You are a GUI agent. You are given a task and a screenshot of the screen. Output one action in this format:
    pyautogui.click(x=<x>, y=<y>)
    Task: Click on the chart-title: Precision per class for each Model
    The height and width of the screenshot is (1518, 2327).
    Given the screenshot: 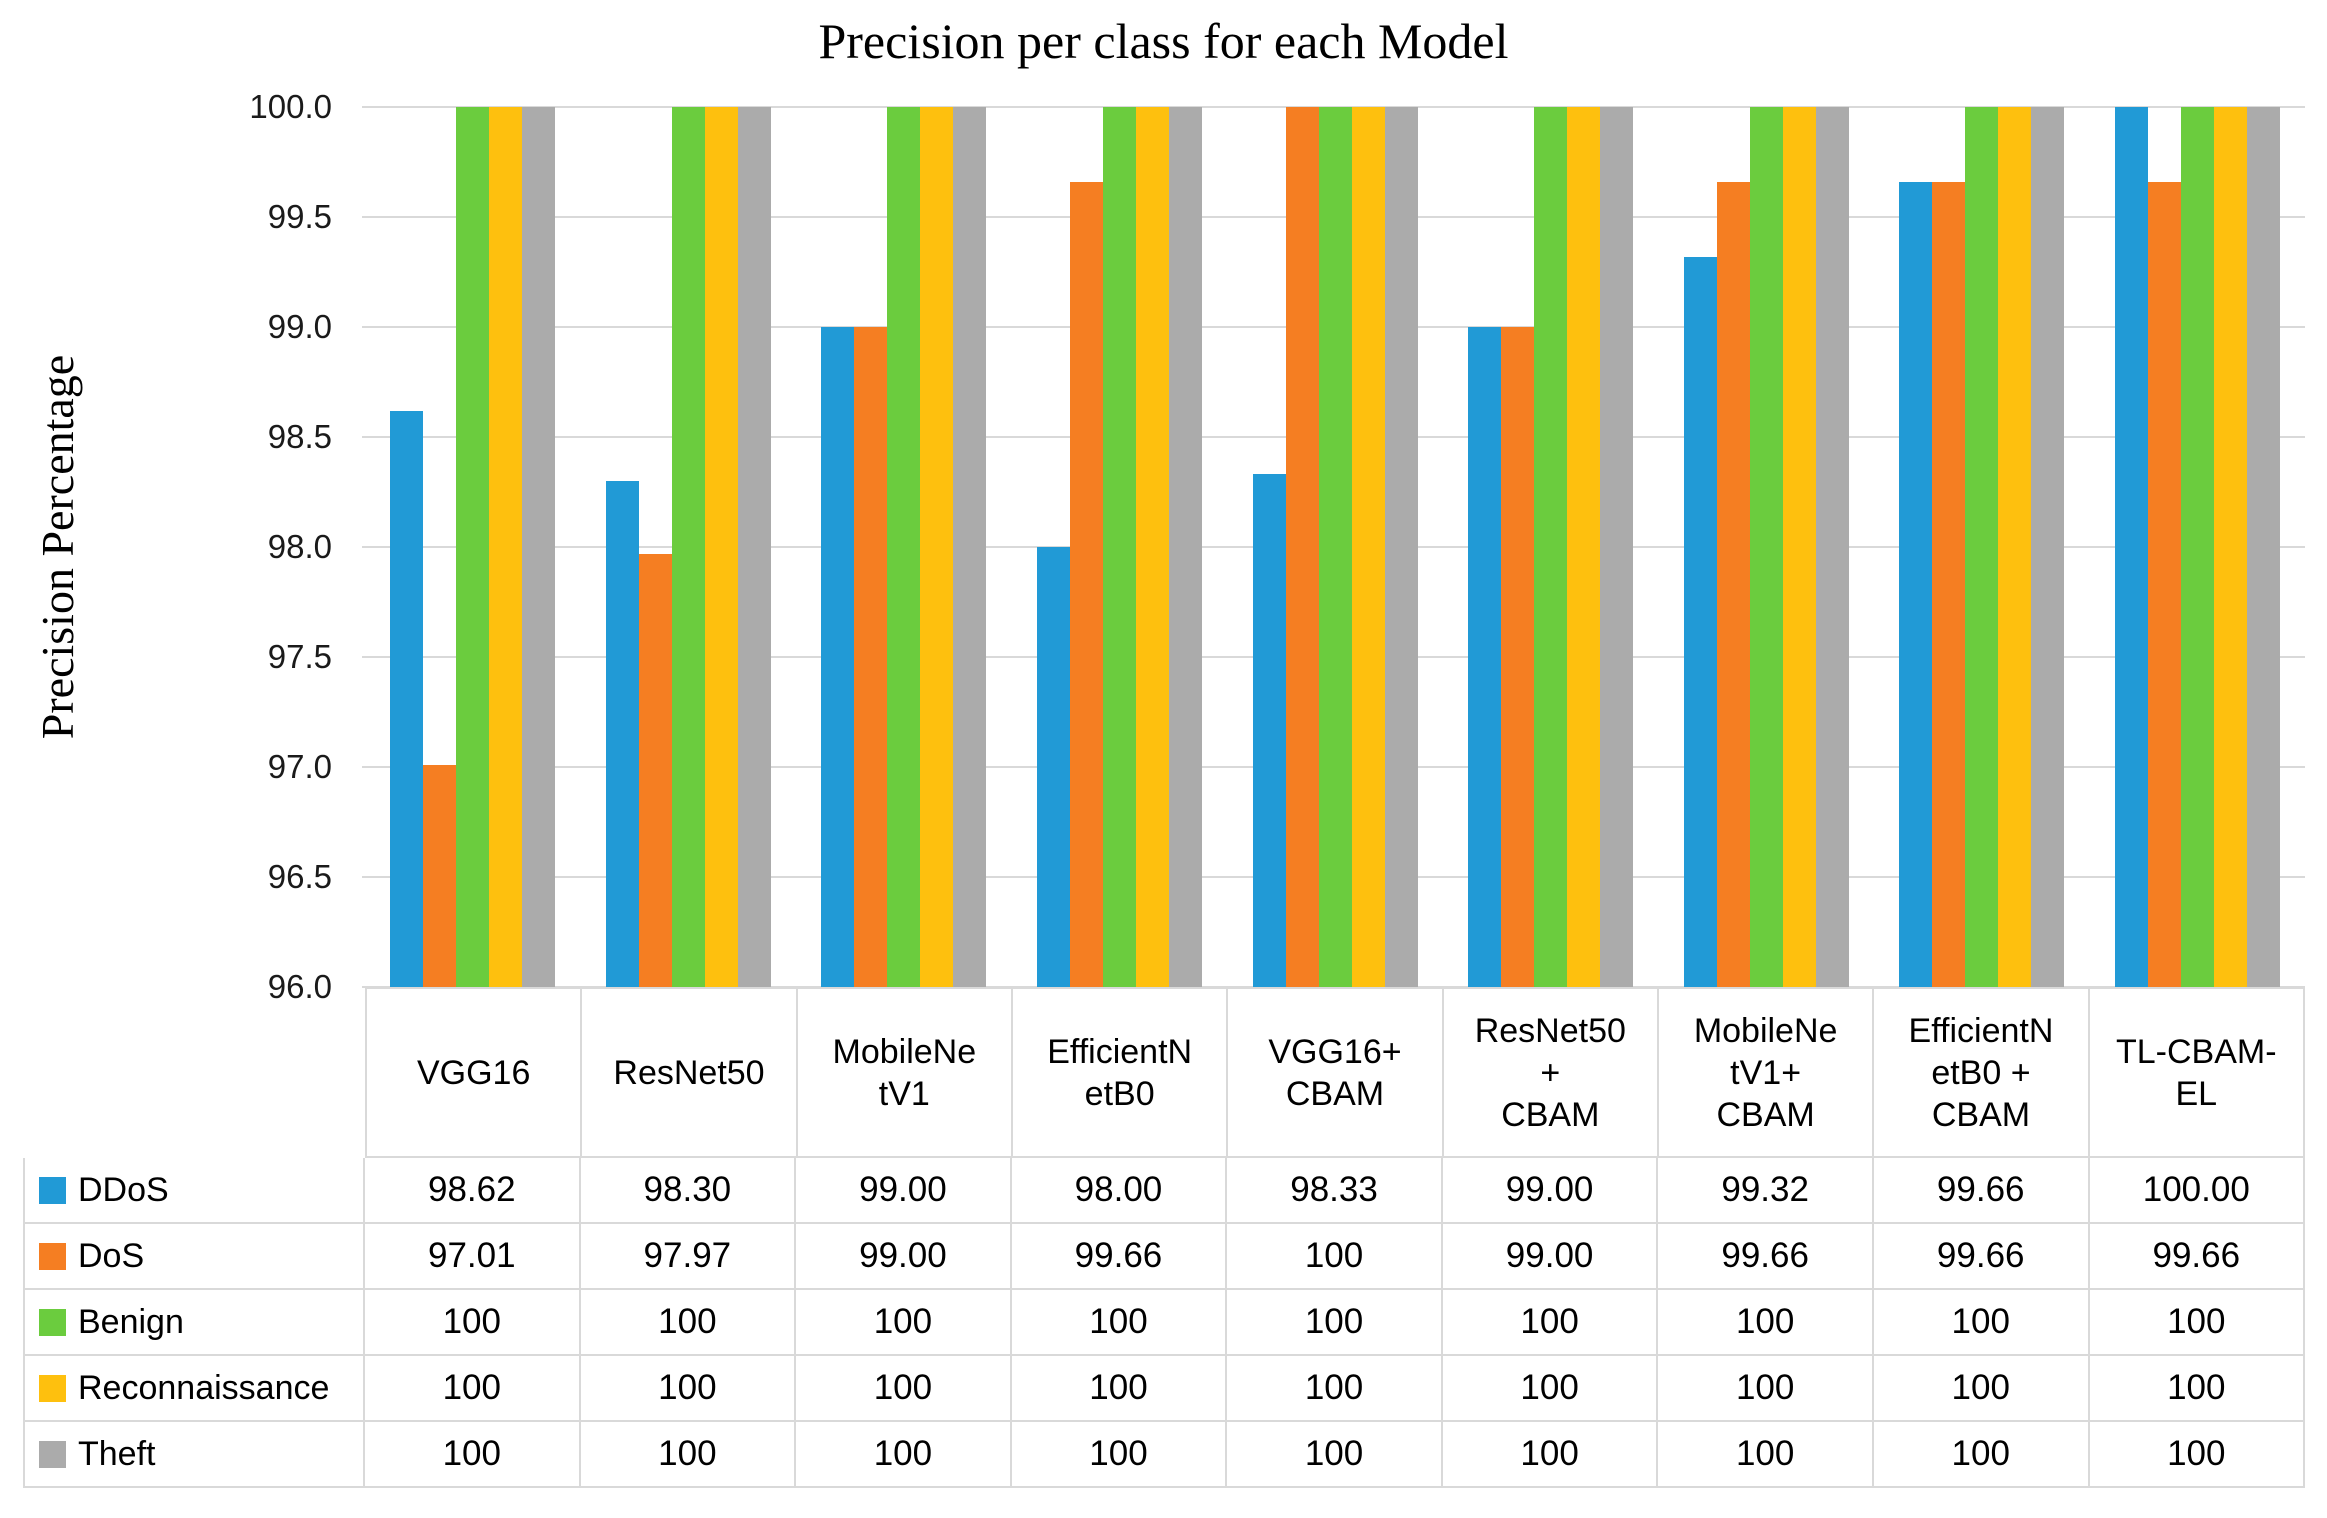 What is the action you would take?
    pyautogui.click(x=1163, y=41)
    